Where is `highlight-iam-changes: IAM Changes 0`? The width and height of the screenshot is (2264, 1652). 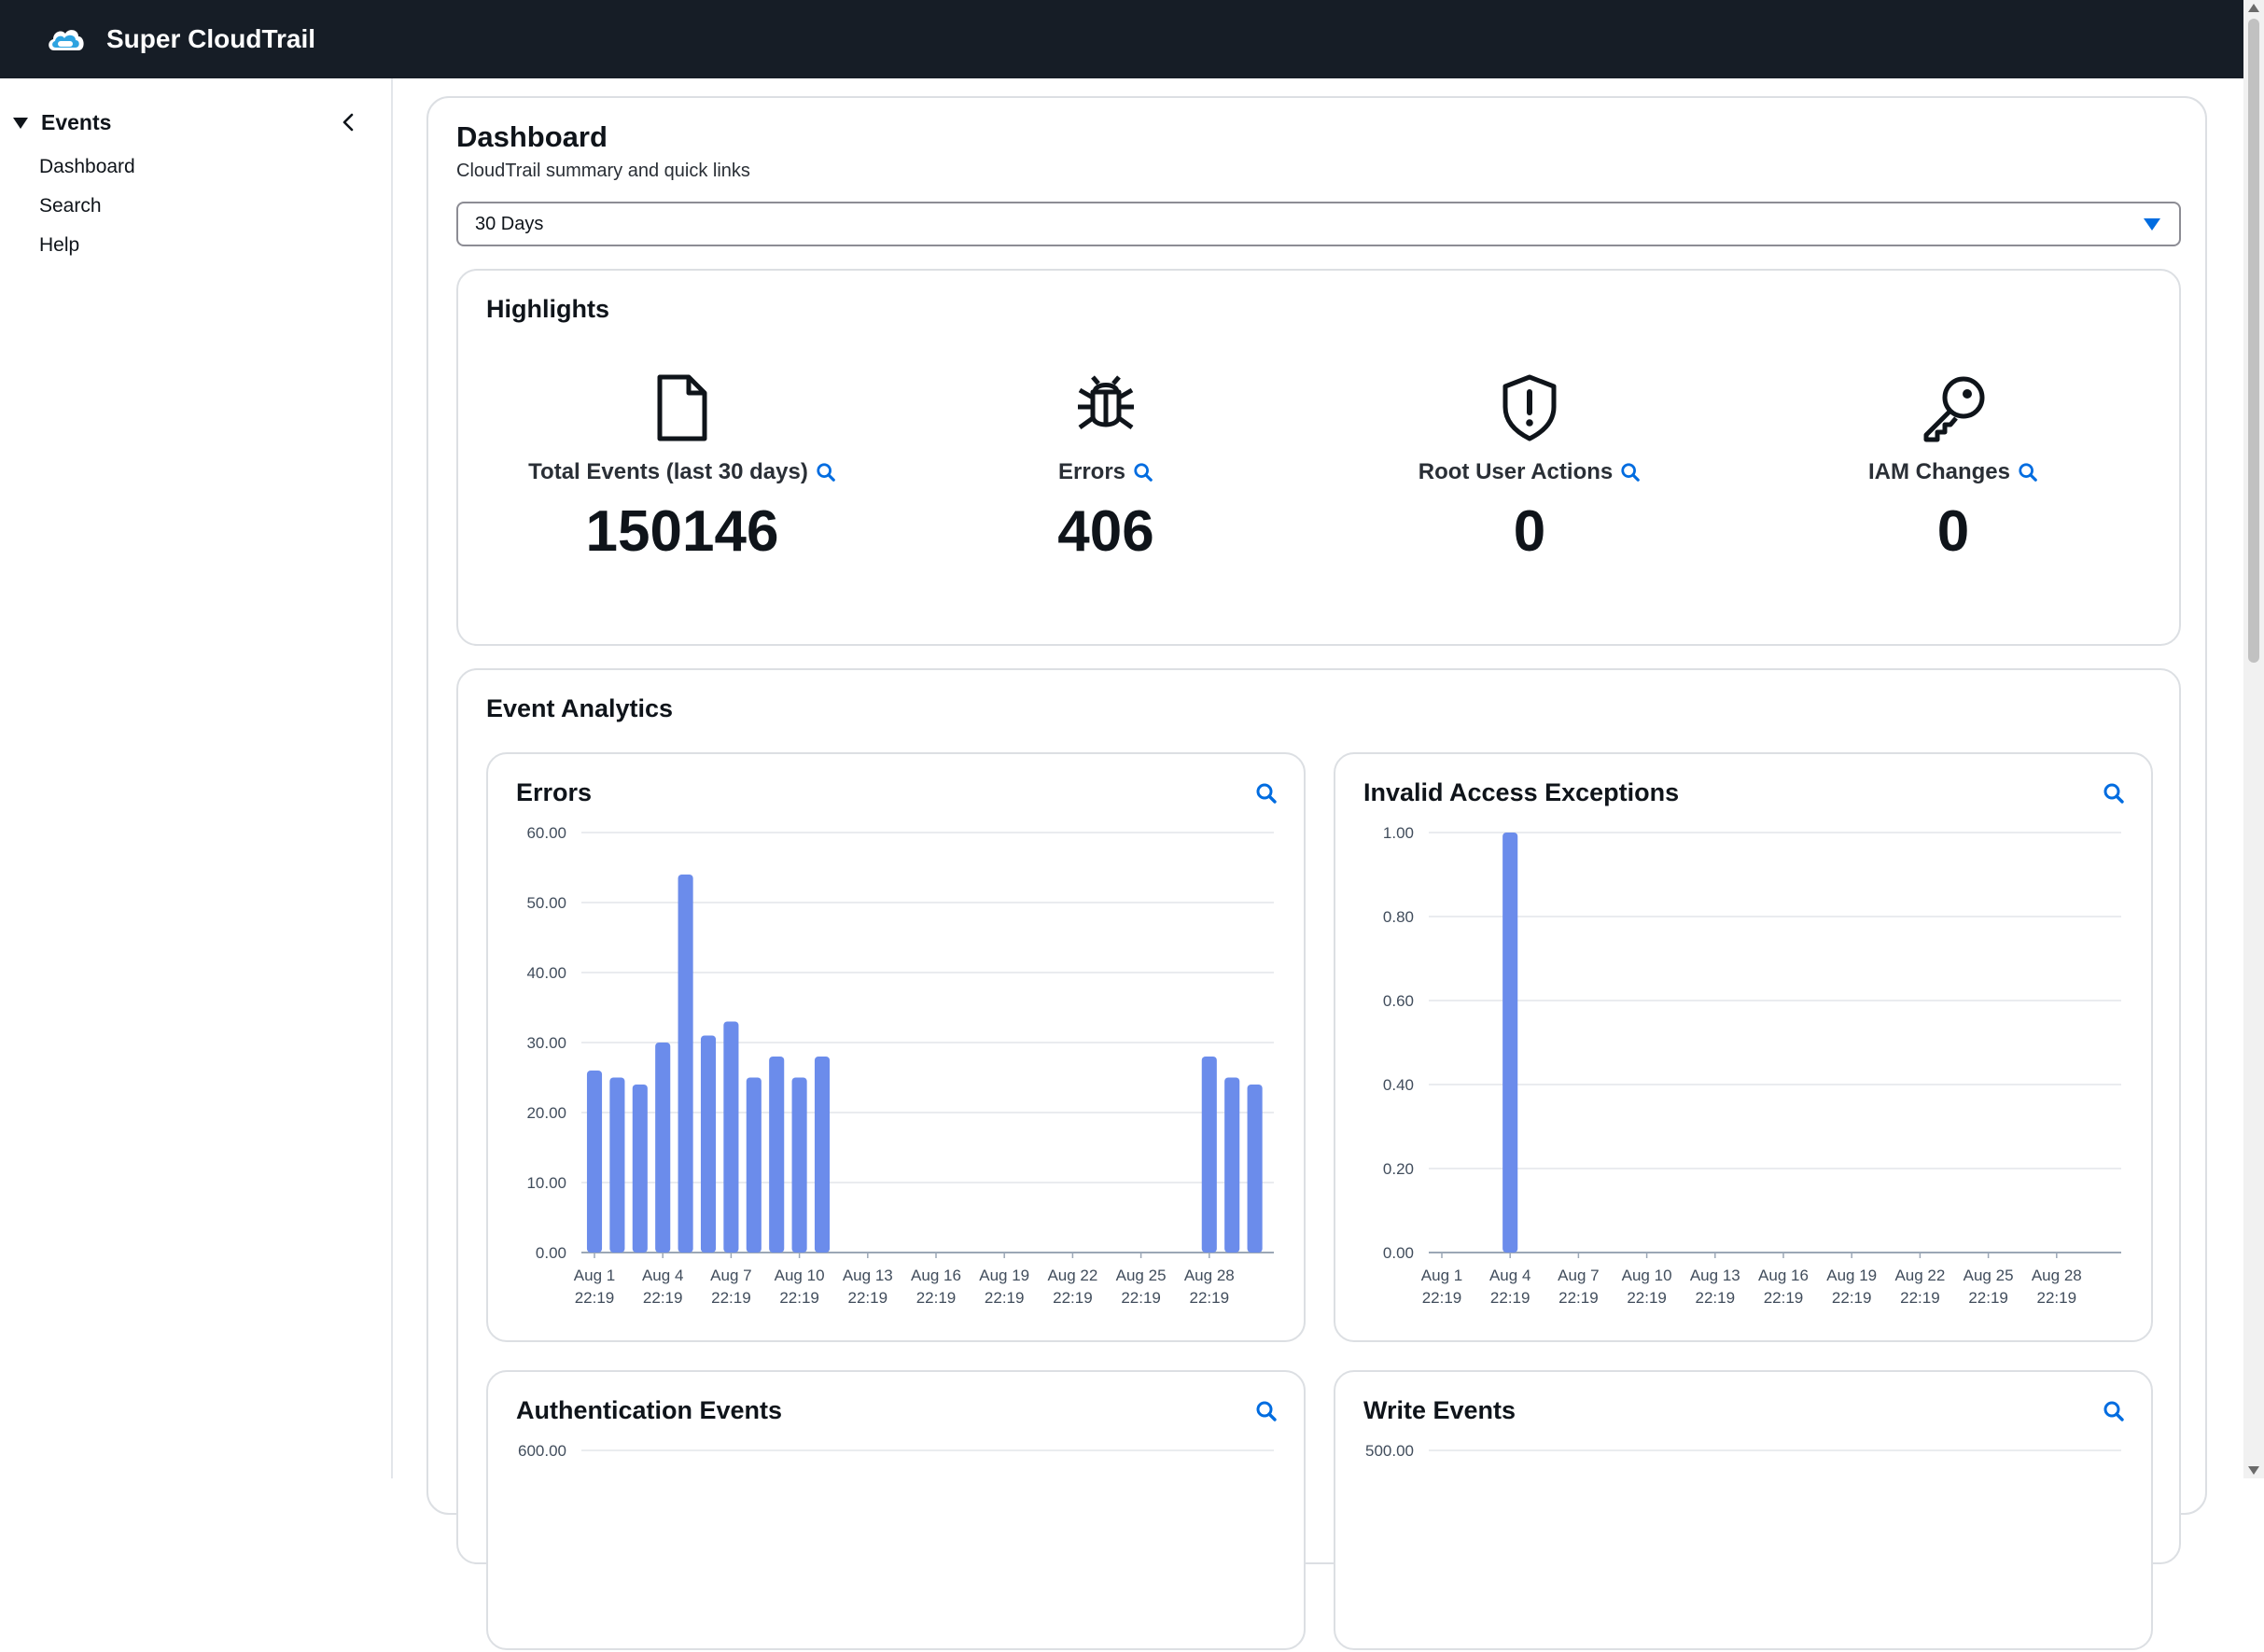
highlight-iam-changes: IAM Changes 0 is located at coordinates (1953, 469).